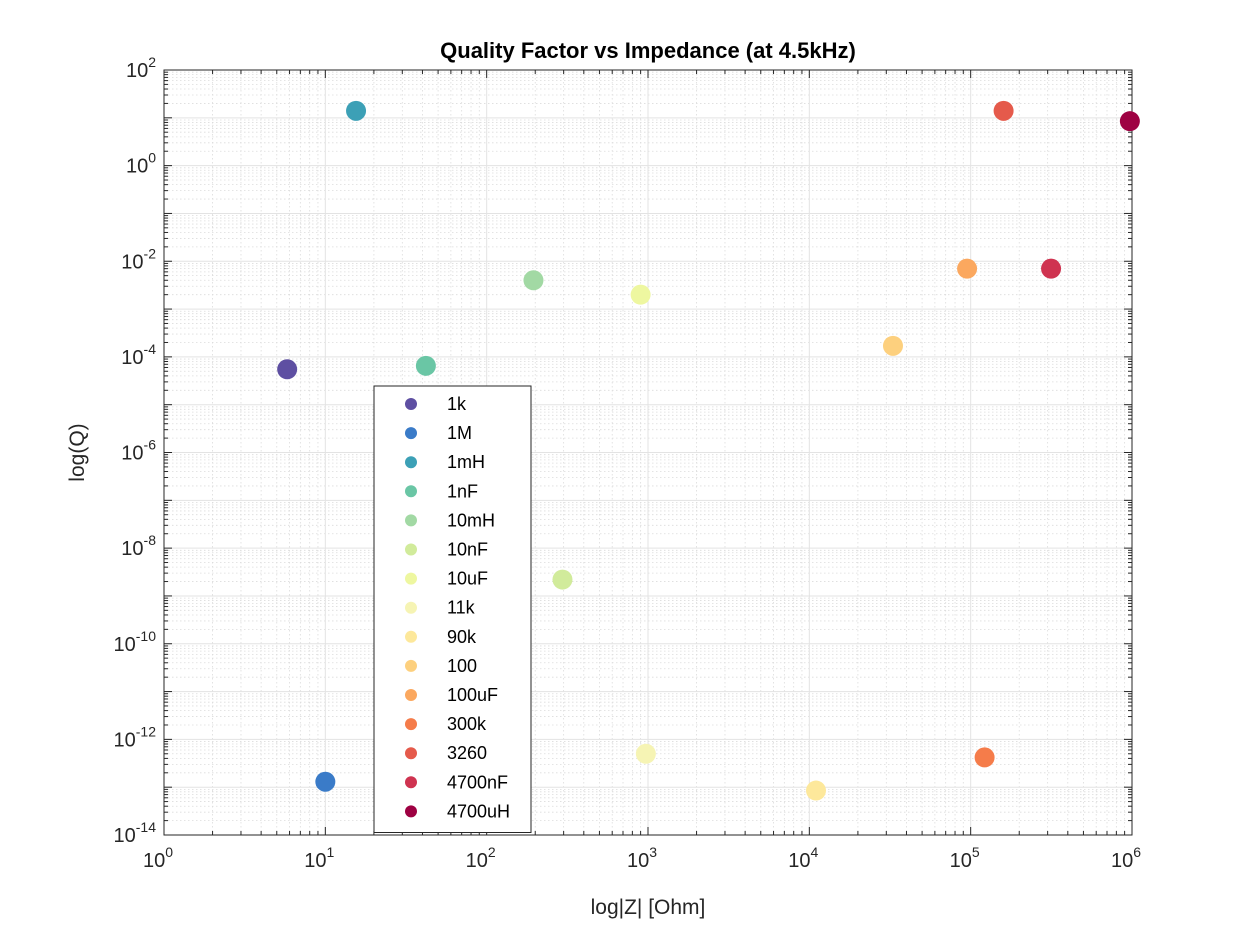 This screenshot has width=1250, height=938. I want to click on legend-label-1nF: 1nF, so click(462, 491).